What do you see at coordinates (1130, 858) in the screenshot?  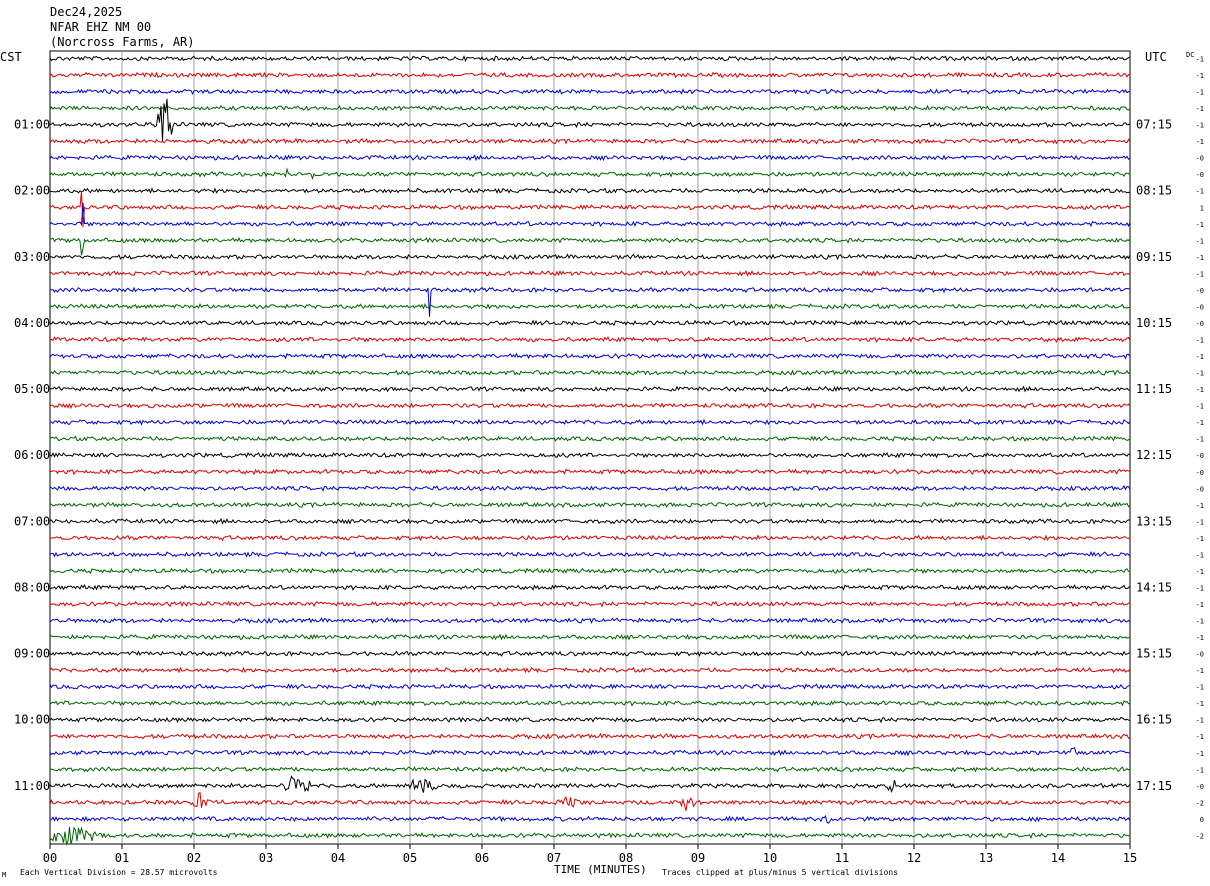 I see `x-tick-label: 15` at bounding box center [1130, 858].